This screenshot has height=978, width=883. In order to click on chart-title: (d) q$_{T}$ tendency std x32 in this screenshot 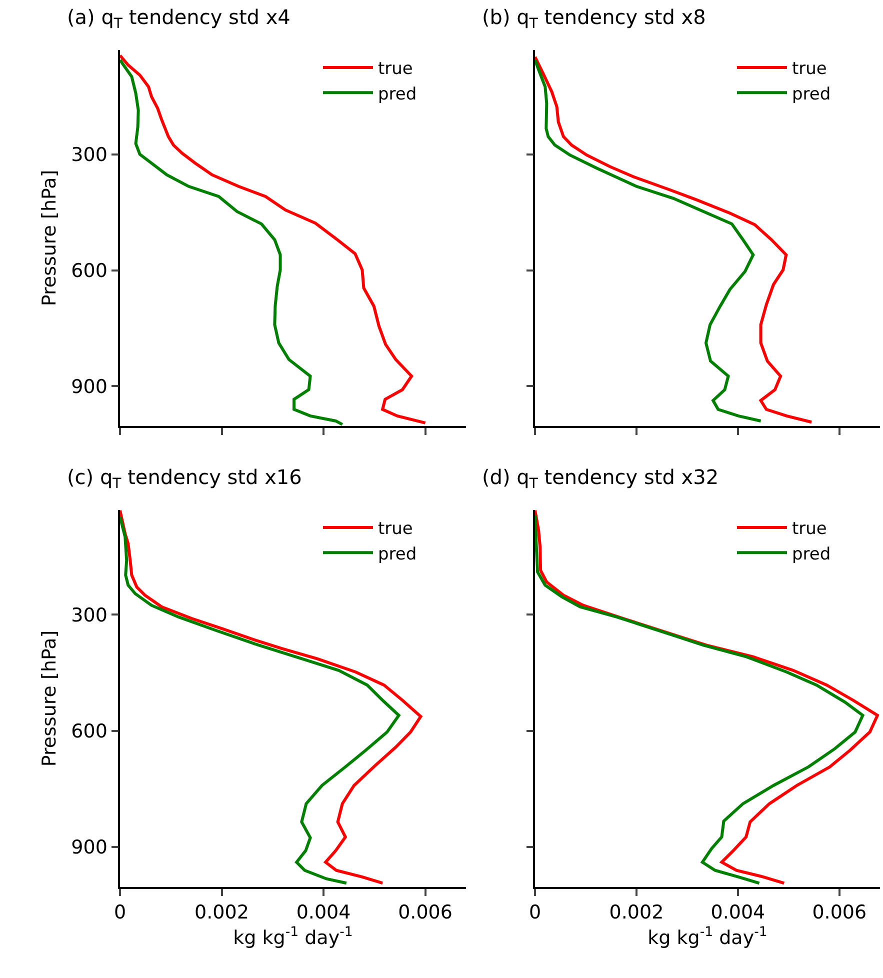, I will do `click(600, 478)`.